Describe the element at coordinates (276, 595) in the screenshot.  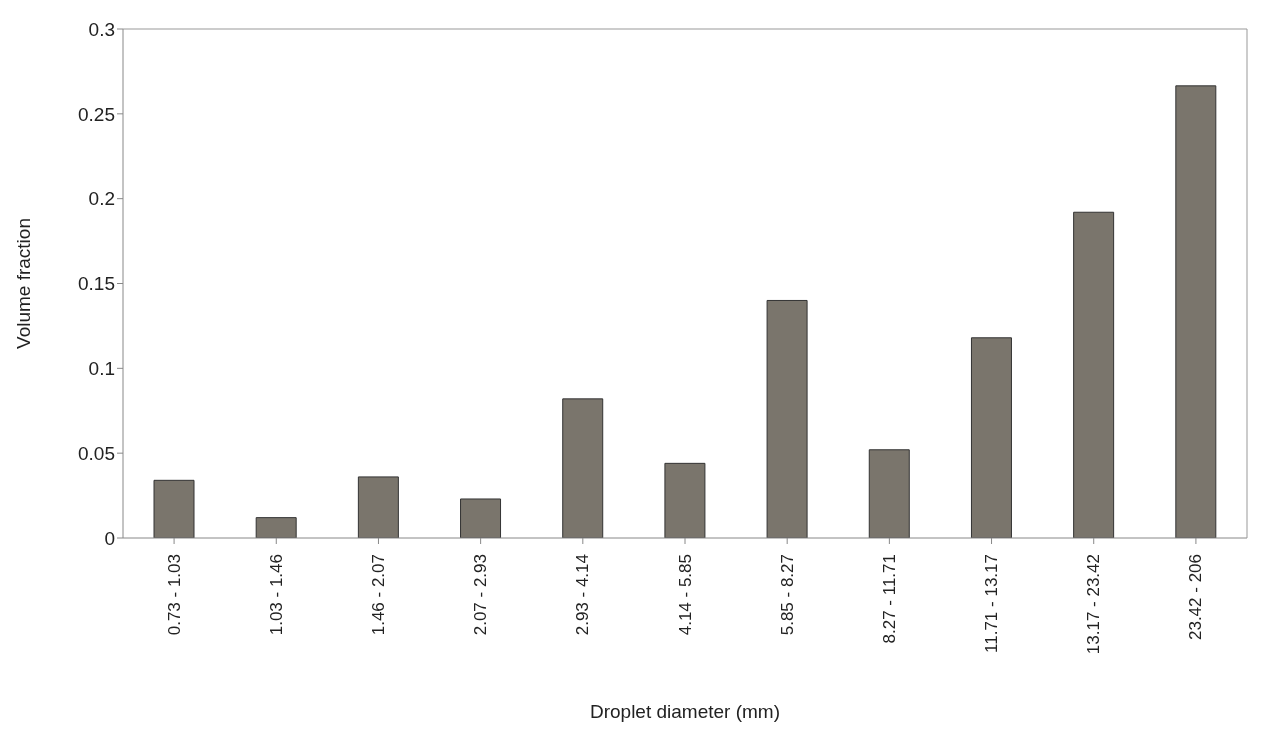
I see `x-tick-label: 1.03 - 1.46` at that location.